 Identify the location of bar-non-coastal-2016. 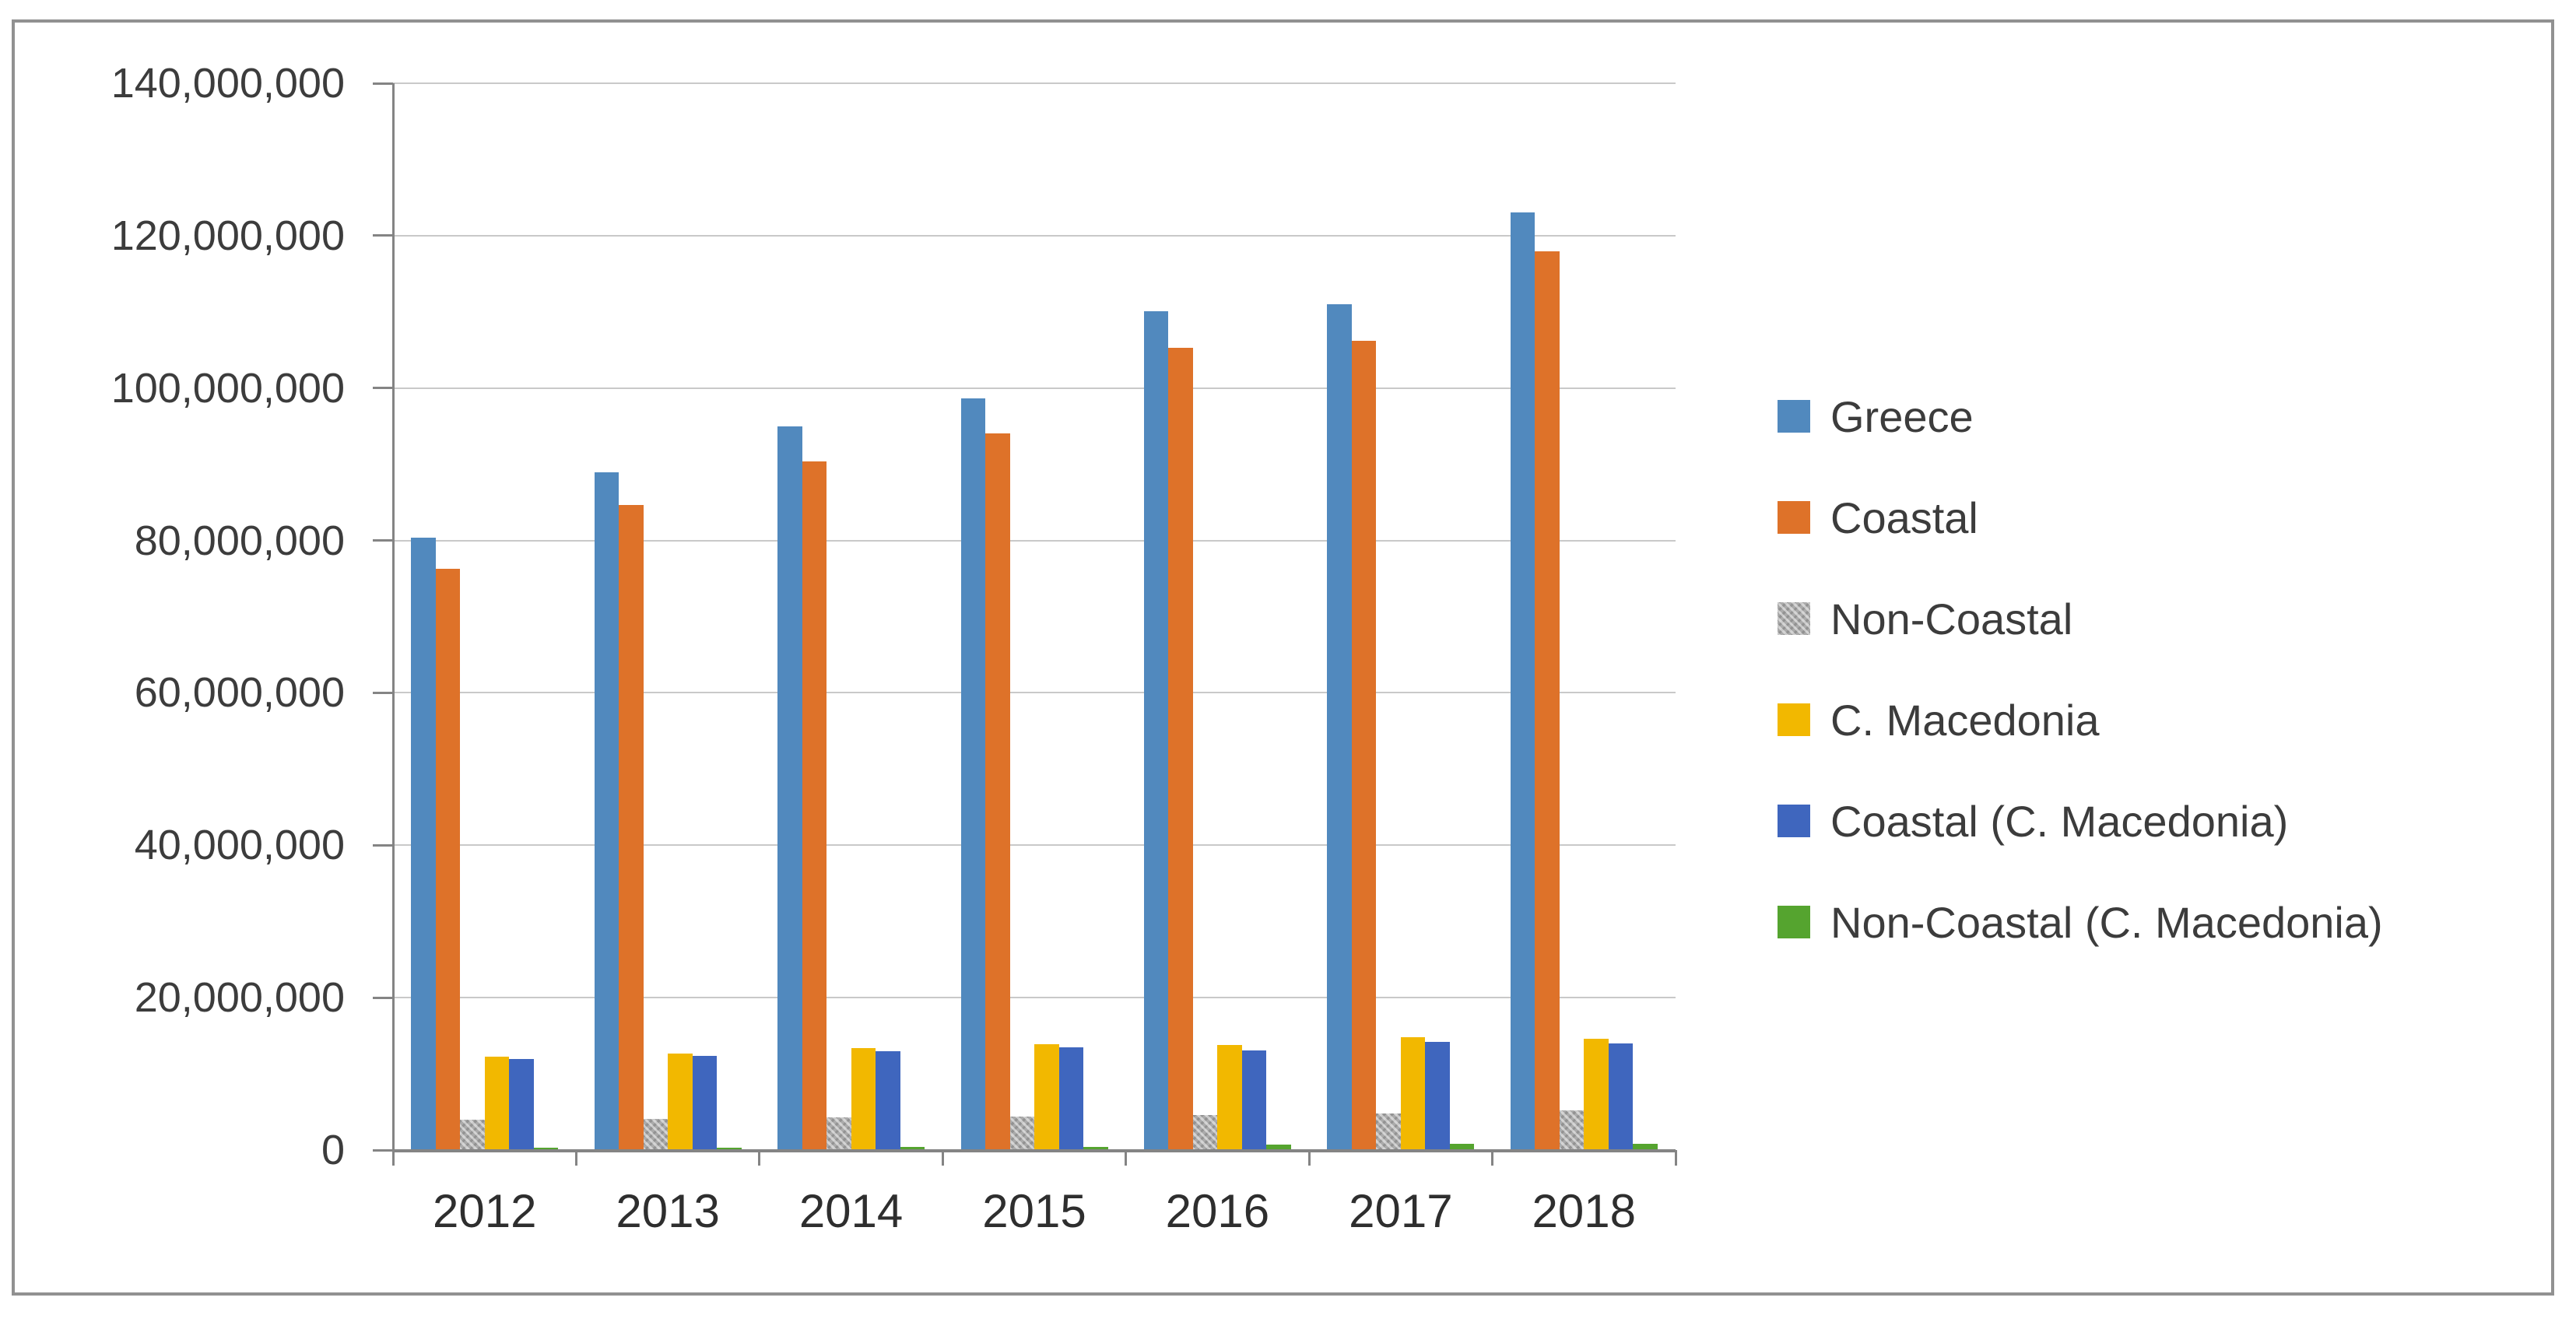
(1205, 1132).